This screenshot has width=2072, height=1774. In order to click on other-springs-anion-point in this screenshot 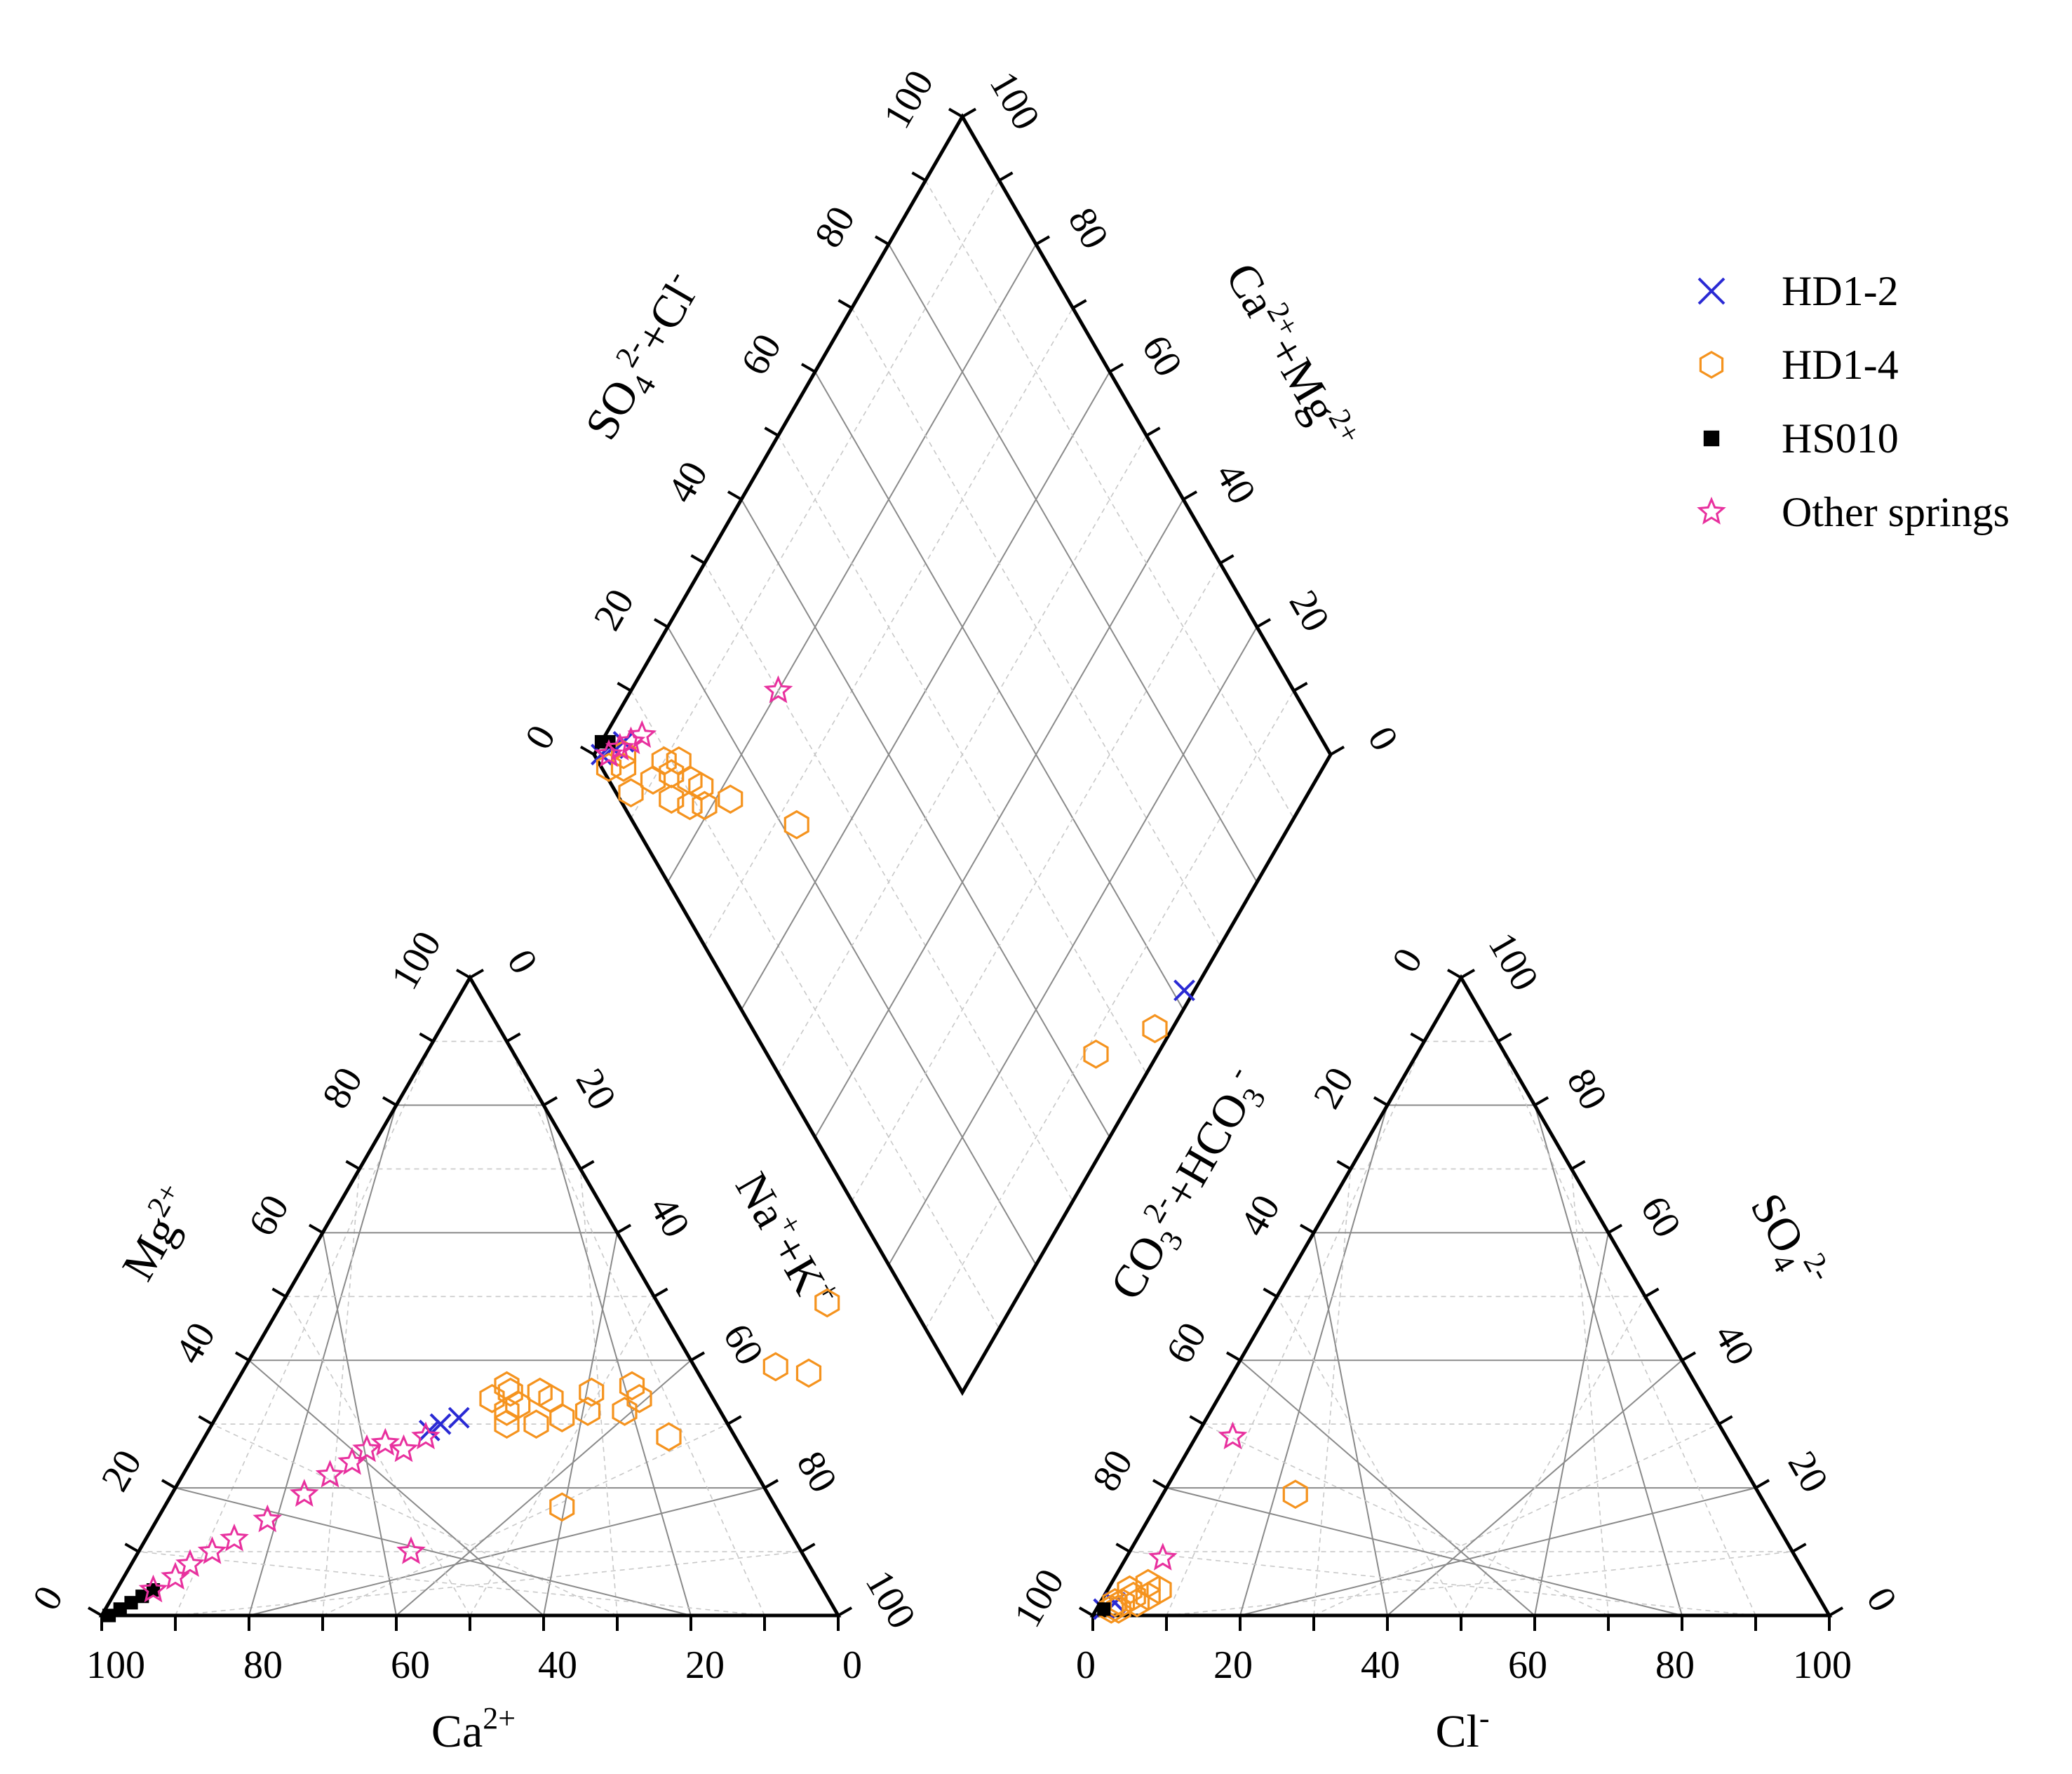, I will do `click(1163, 1557)`.